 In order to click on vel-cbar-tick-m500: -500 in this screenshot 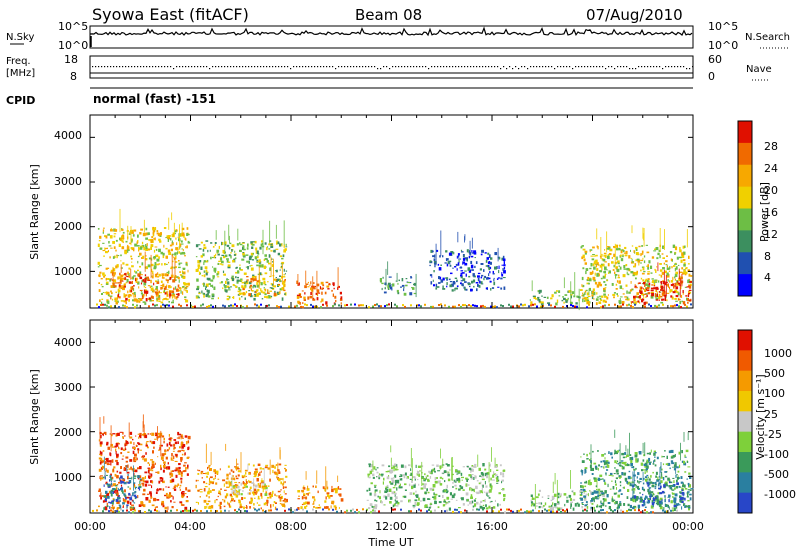, I will do `click(776, 474)`.